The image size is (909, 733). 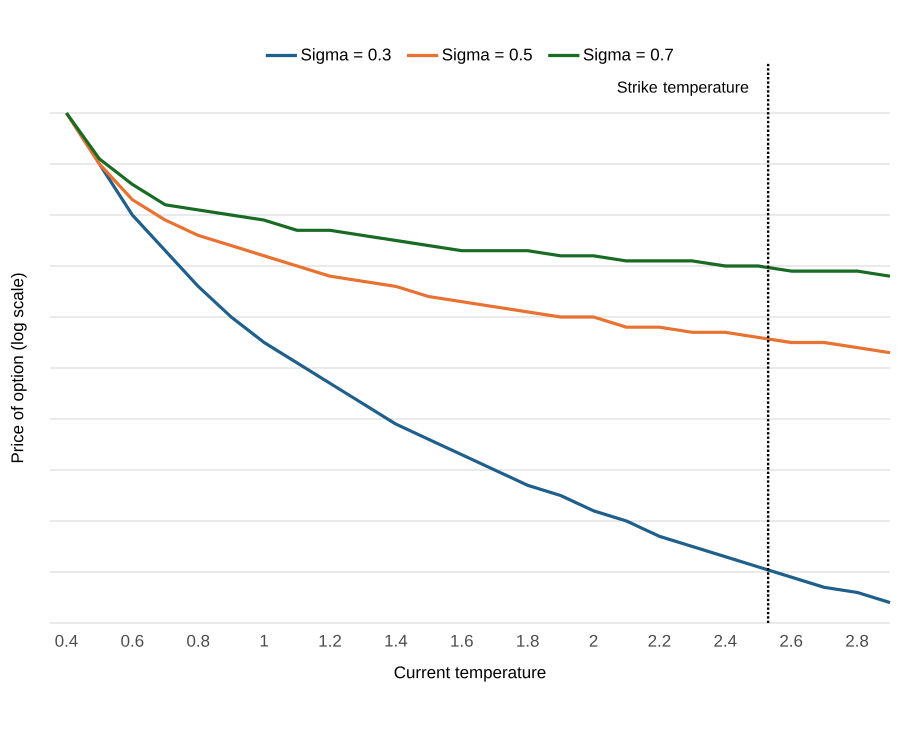 What do you see at coordinates (66, 640) in the screenshot?
I see `x-tick-label: 0.4` at bounding box center [66, 640].